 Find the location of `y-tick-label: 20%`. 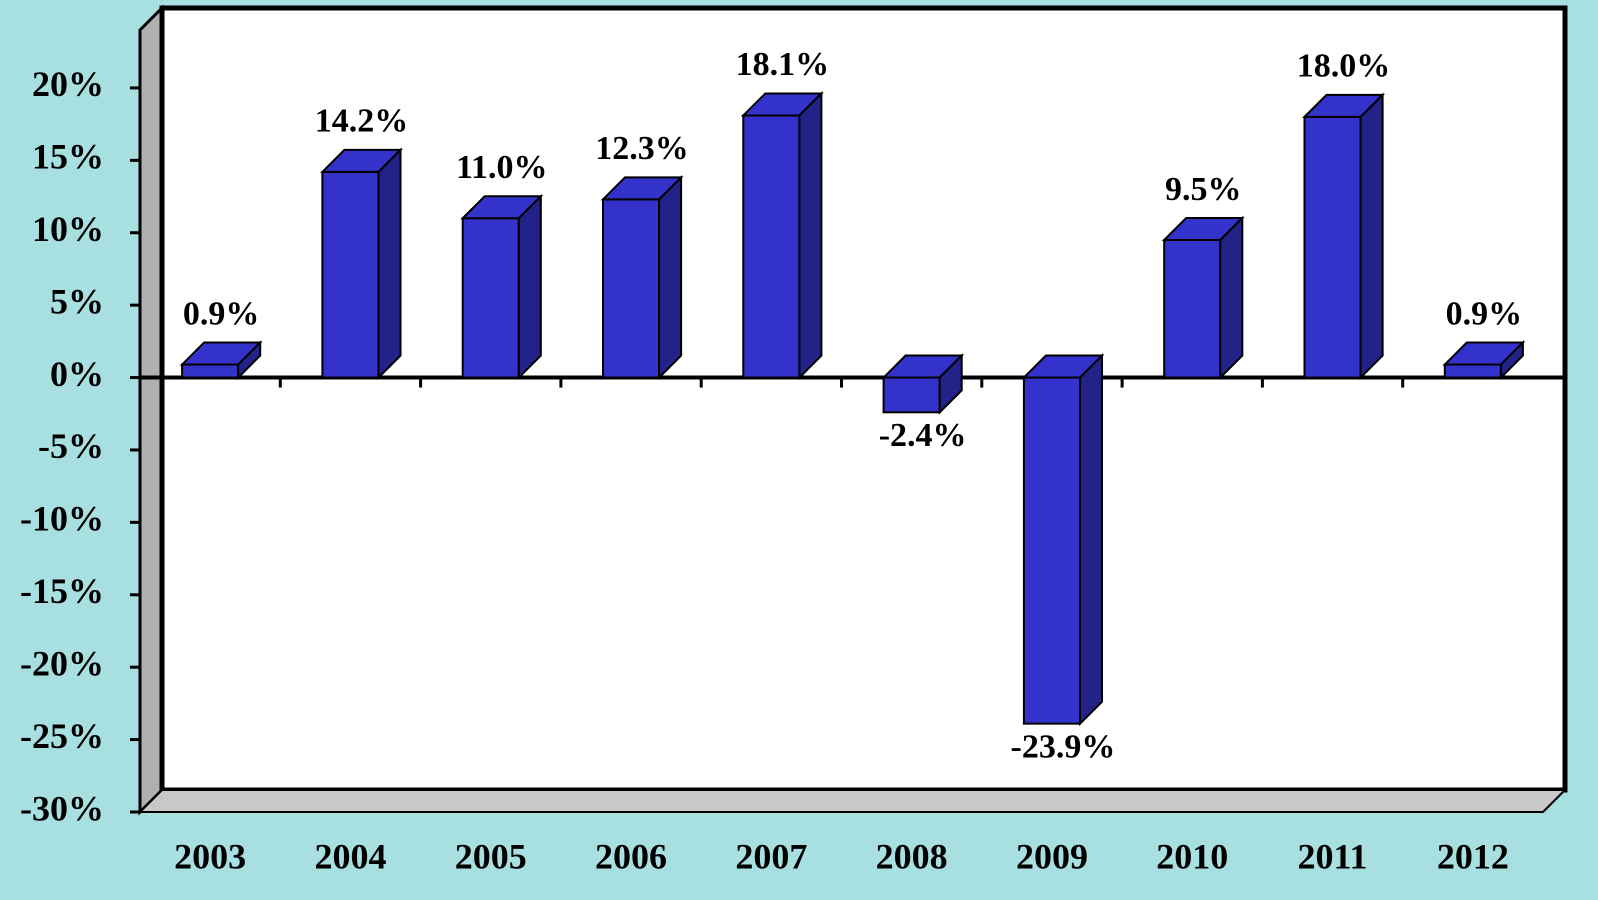

y-tick-label: 20% is located at coordinates (68, 84).